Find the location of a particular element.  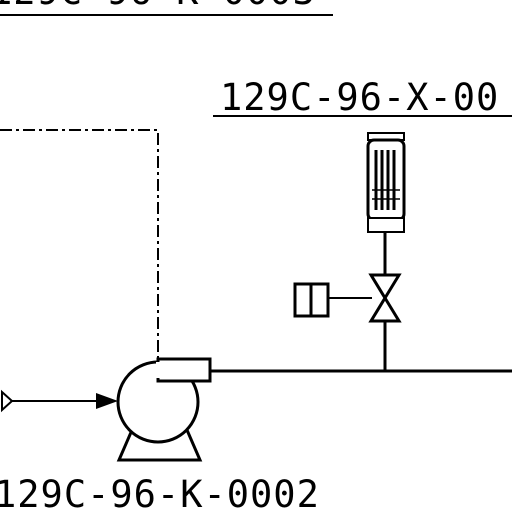

tag-filter-label: 129C-96-X-00 is located at coordinates (359, 97).